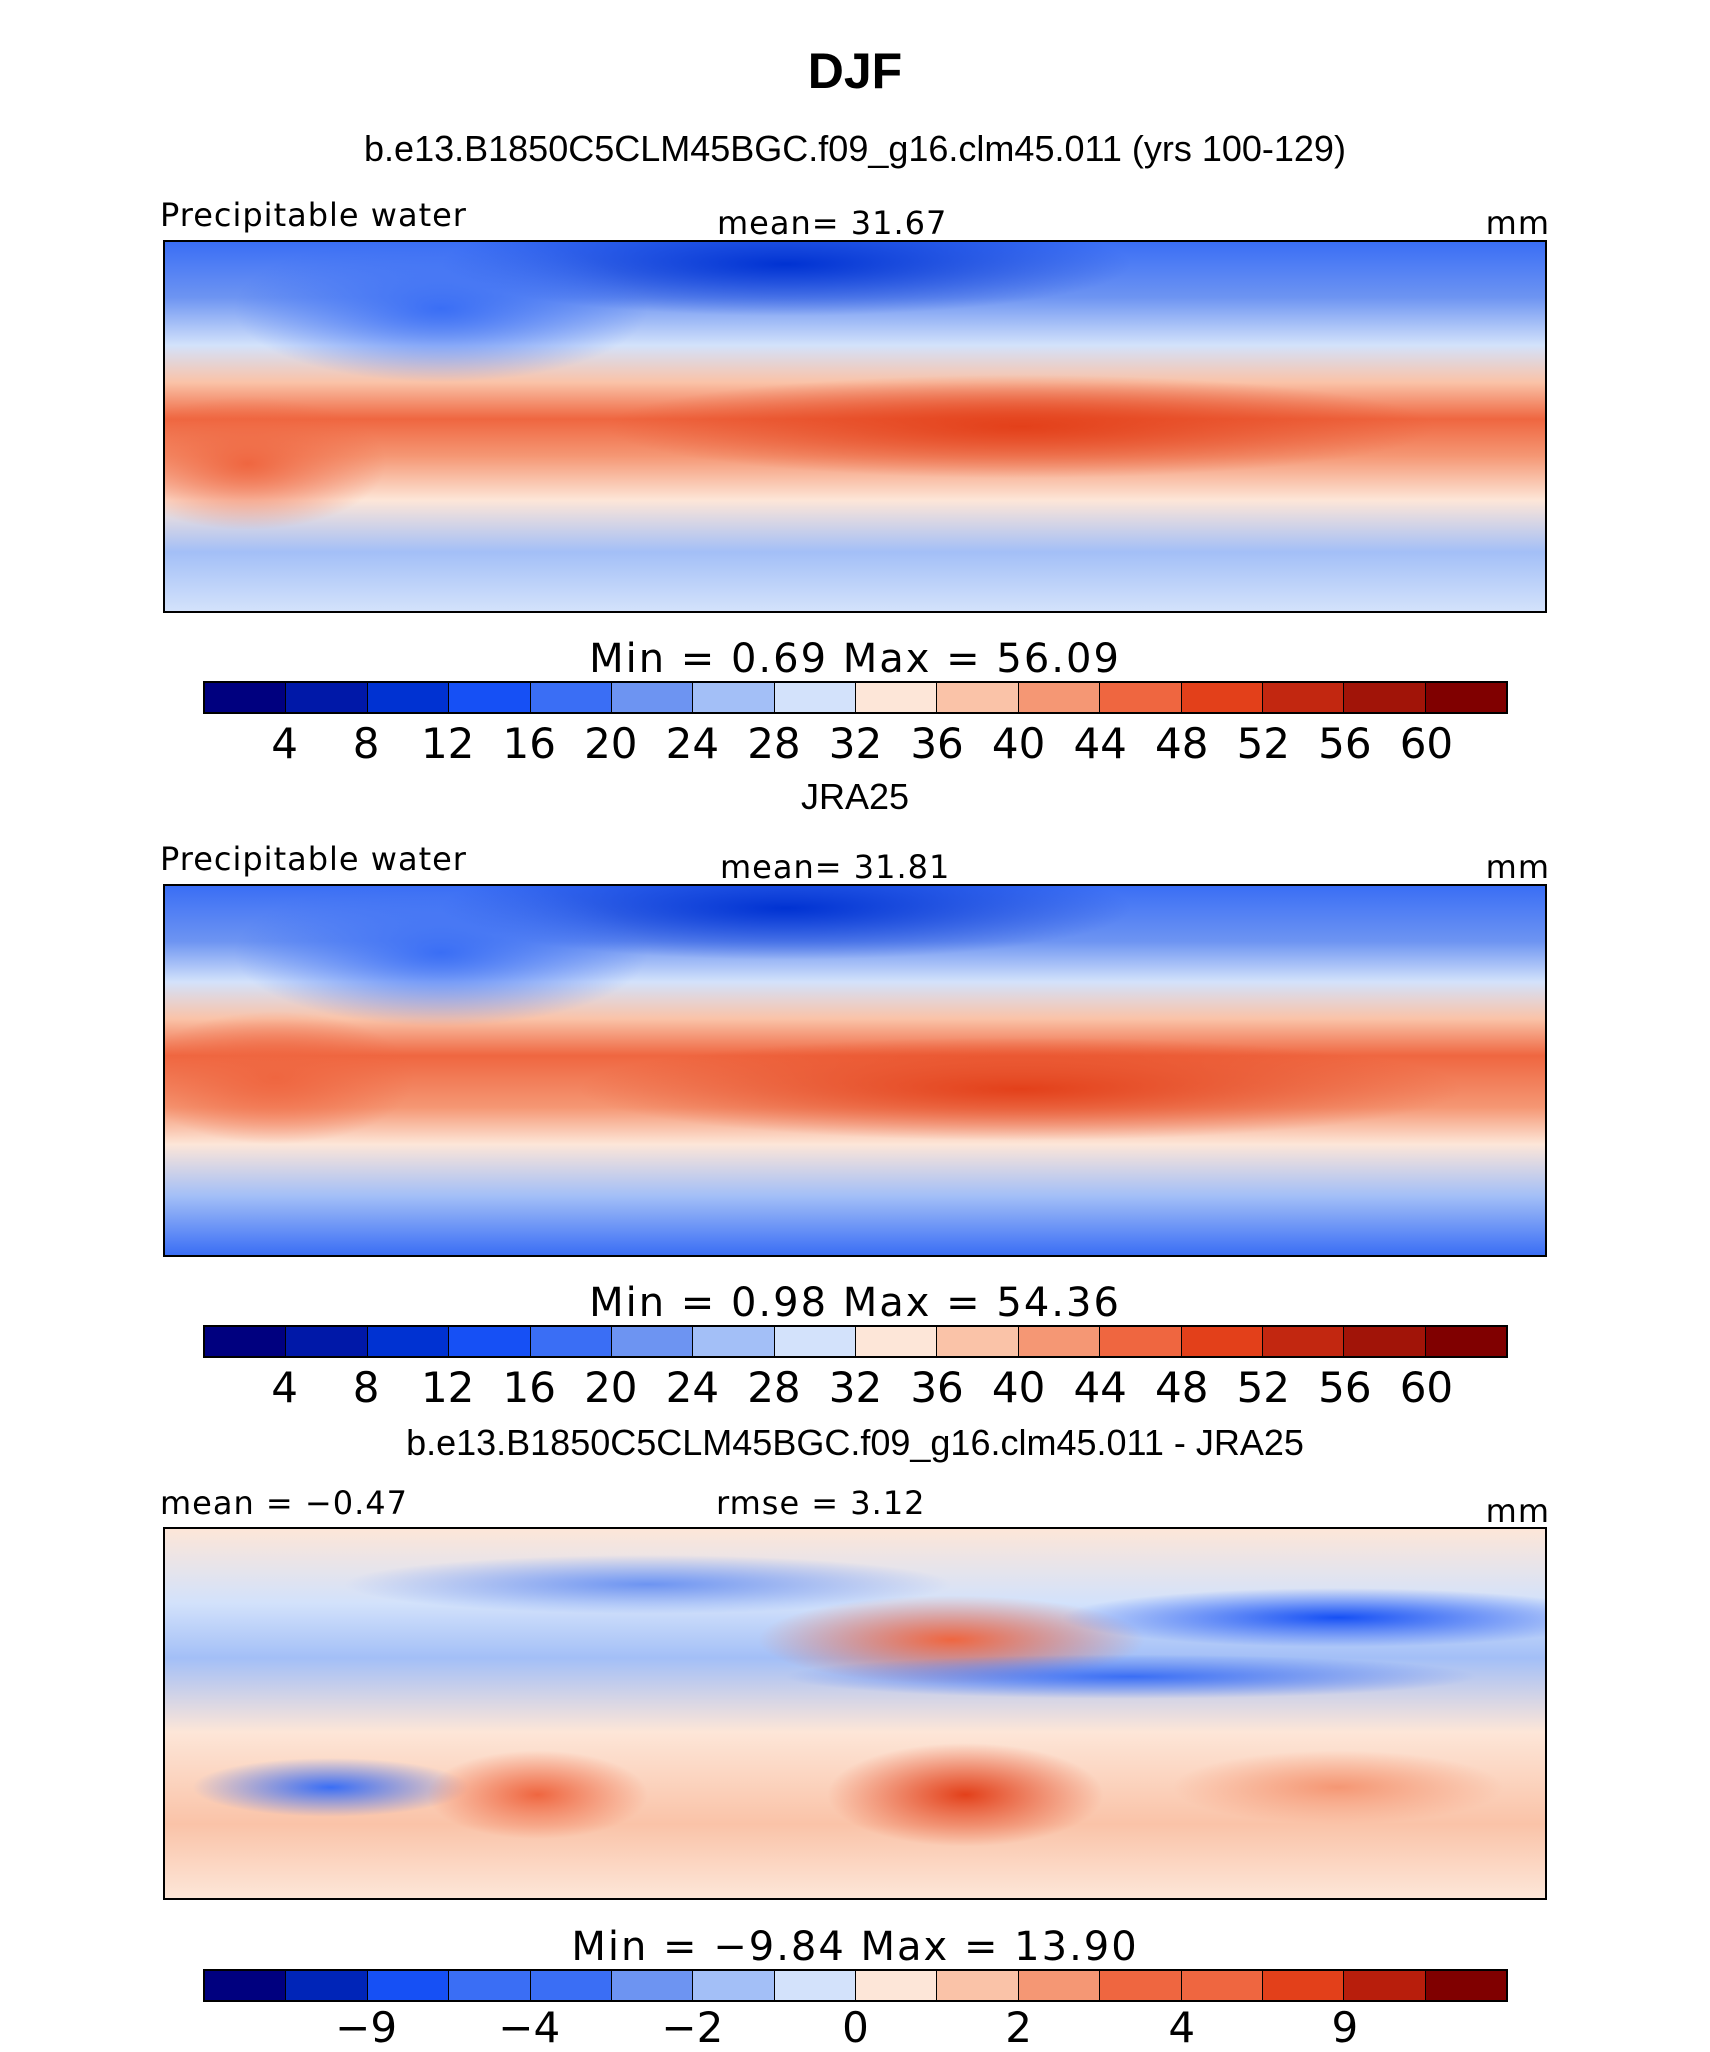 This screenshot has height=2052, width=1710. I want to click on colorbar-tick-label: 9, so click(1345, 2027).